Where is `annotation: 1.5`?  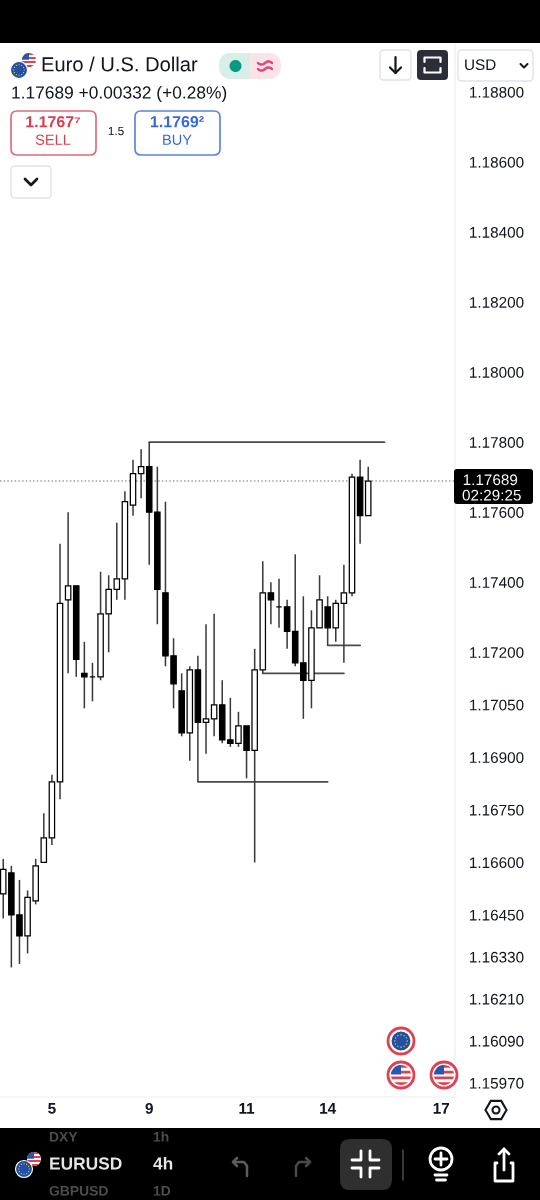 annotation: 1.5 is located at coordinates (116, 131).